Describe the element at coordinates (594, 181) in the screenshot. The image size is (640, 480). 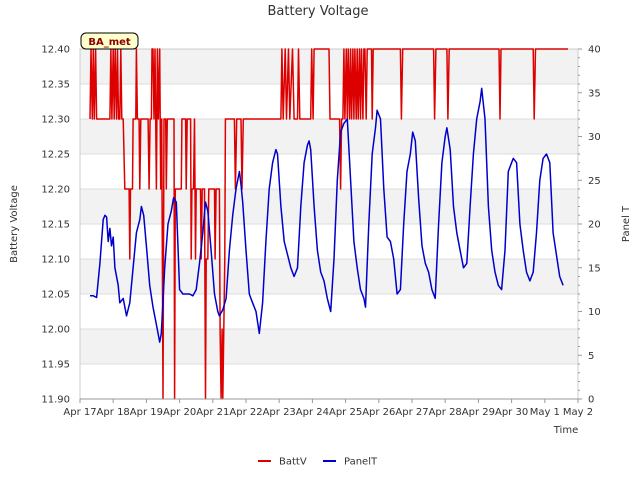
I see `y2-tick-label: 25` at that location.